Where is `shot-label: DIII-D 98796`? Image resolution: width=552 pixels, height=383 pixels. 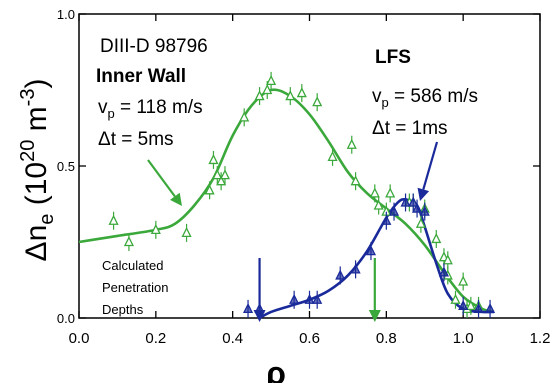
shot-label: DIII-D 98796 is located at coordinates (154, 46).